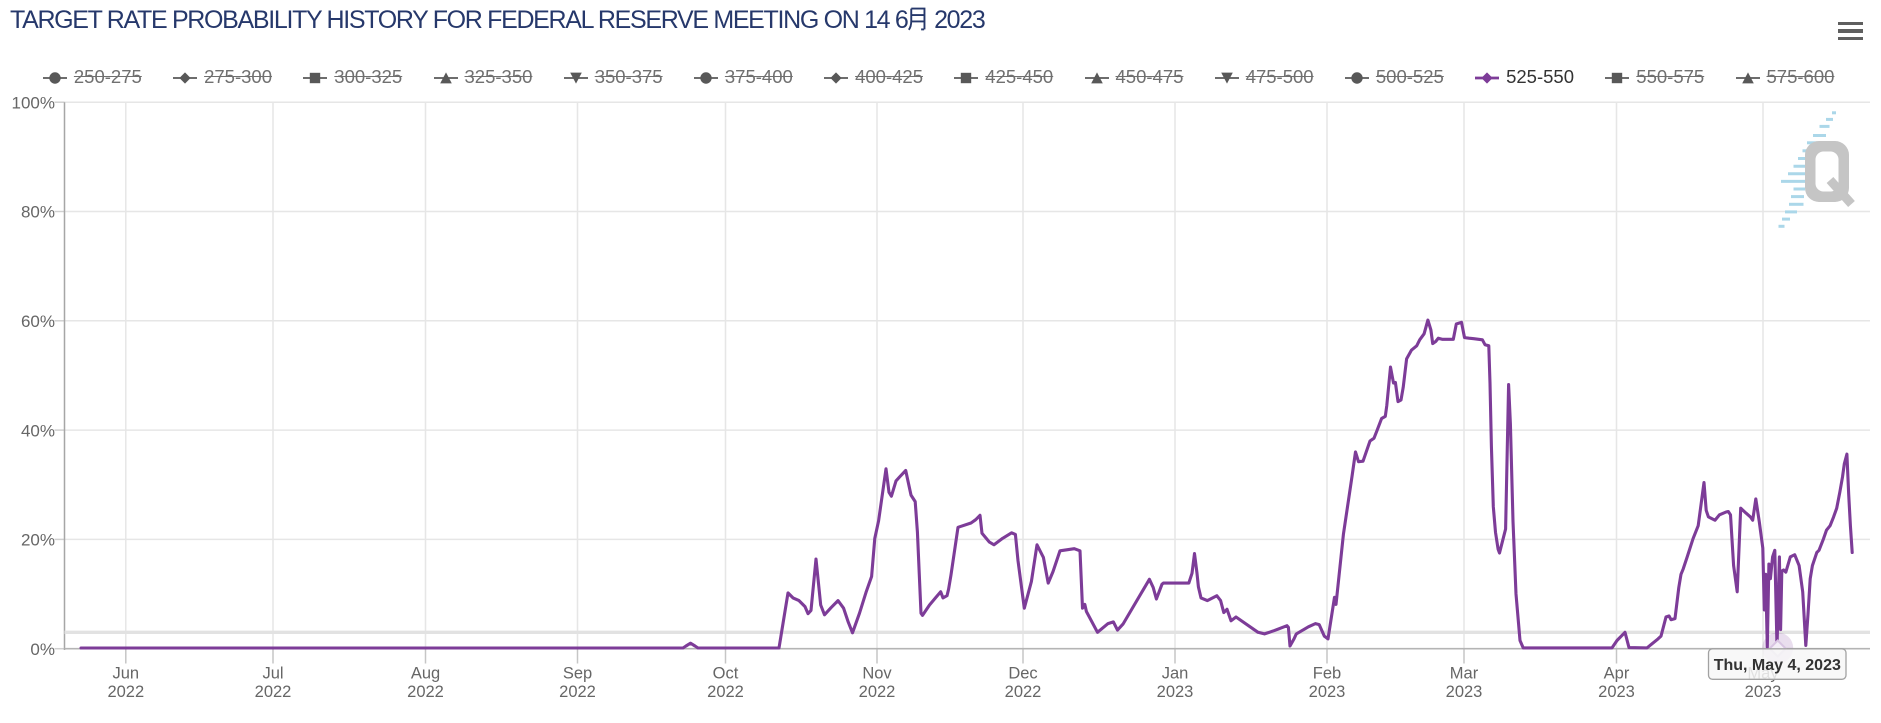 This screenshot has width=1881, height=723. I want to click on svg-text: Aug, so click(425, 673).